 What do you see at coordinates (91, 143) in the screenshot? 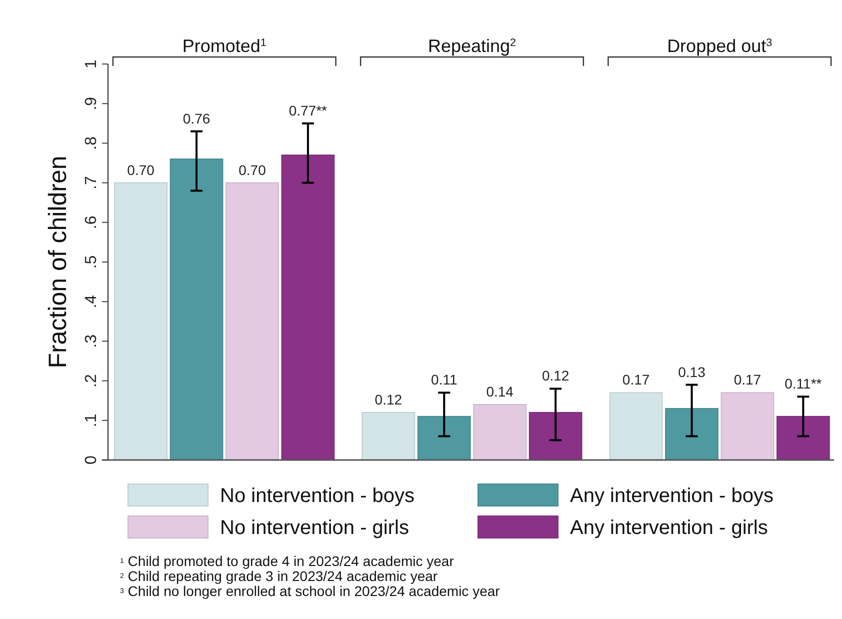
I see `y-tick-label: .8` at bounding box center [91, 143].